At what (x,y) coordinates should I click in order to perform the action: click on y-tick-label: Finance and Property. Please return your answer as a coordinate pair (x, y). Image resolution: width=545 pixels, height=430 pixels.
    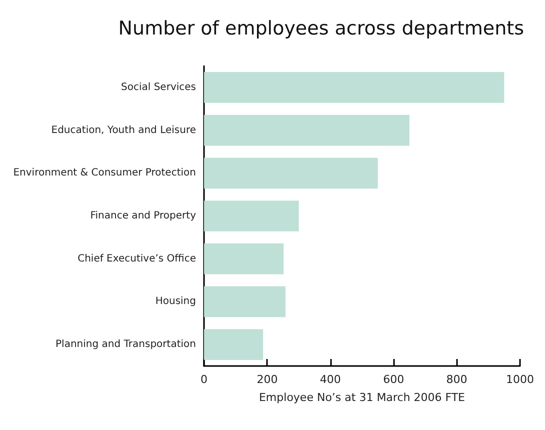
    Looking at the image, I should click on (143, 216).